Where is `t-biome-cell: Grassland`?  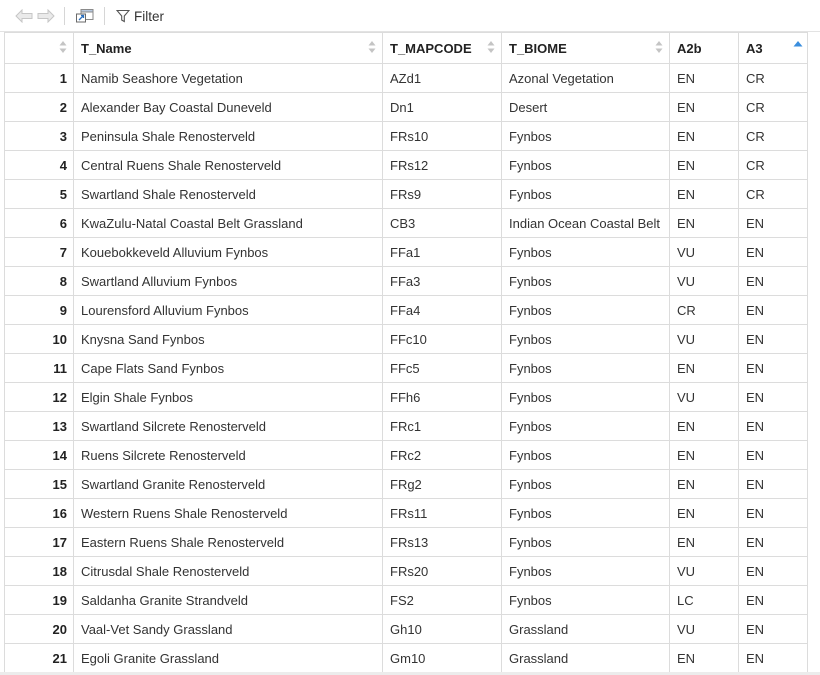
t-biome-cell: Grassland is located at coordinates (585, 658).